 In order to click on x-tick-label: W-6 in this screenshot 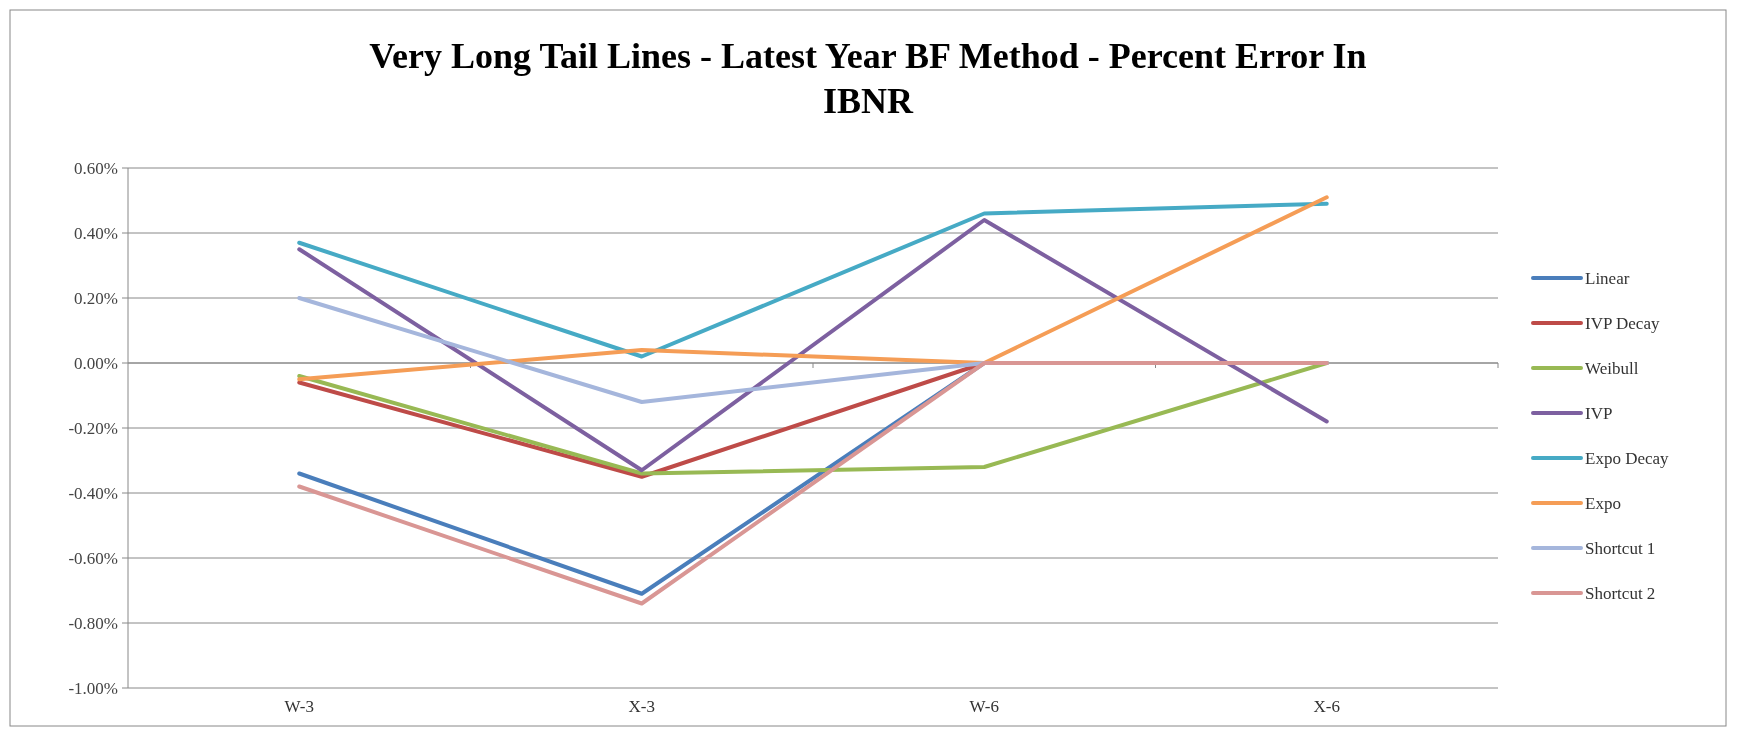, I will do `click(984, 706)`.